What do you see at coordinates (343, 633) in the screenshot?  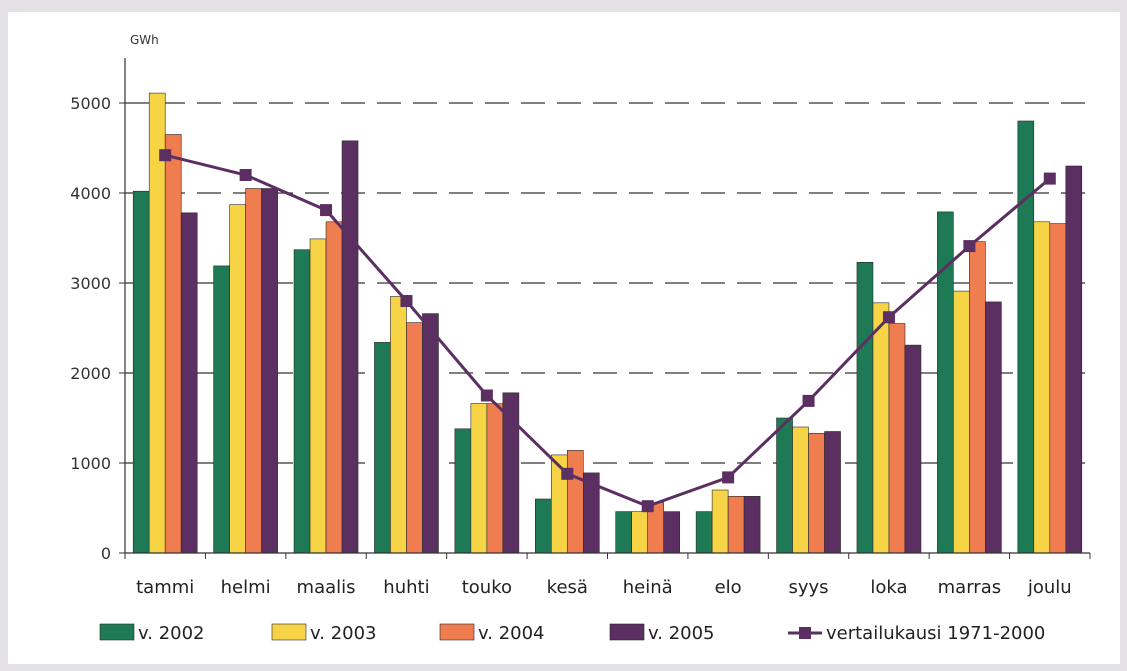 I see `legend-label: v. 2003` at bounding box center [343, 633].